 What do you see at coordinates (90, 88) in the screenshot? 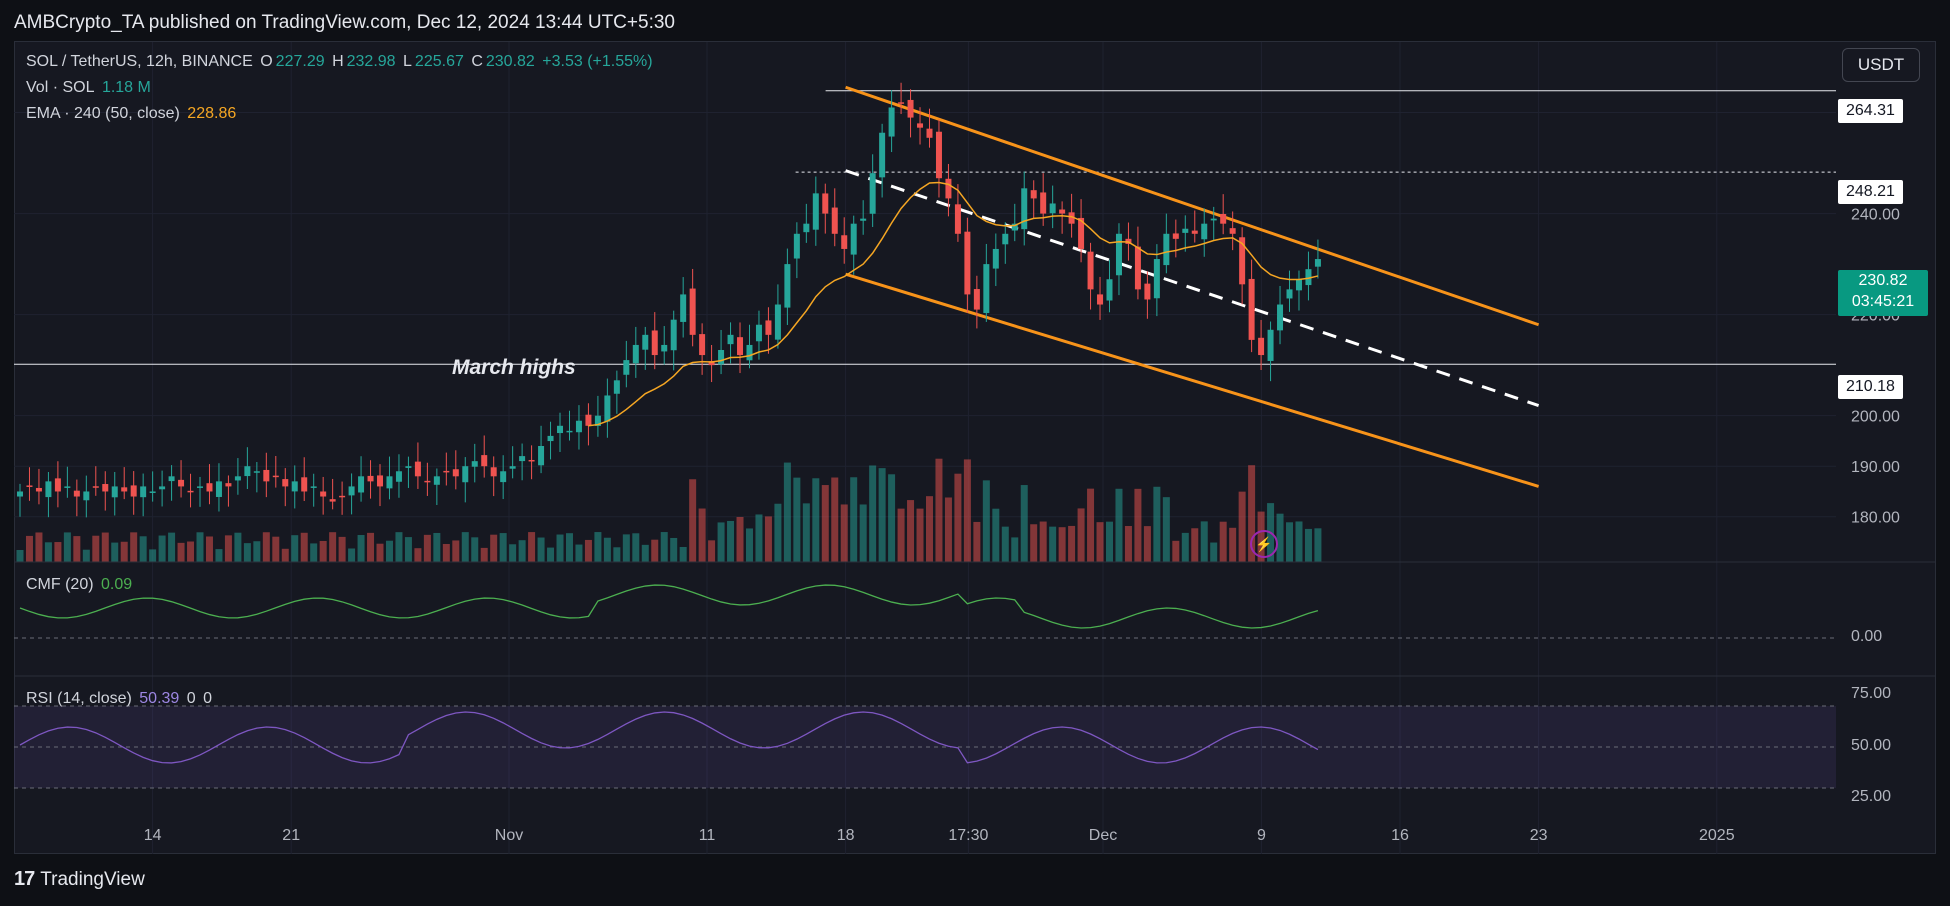
I see `legend-volume: Vol · SOL 1.18 M` at bounding box center [90, 88].